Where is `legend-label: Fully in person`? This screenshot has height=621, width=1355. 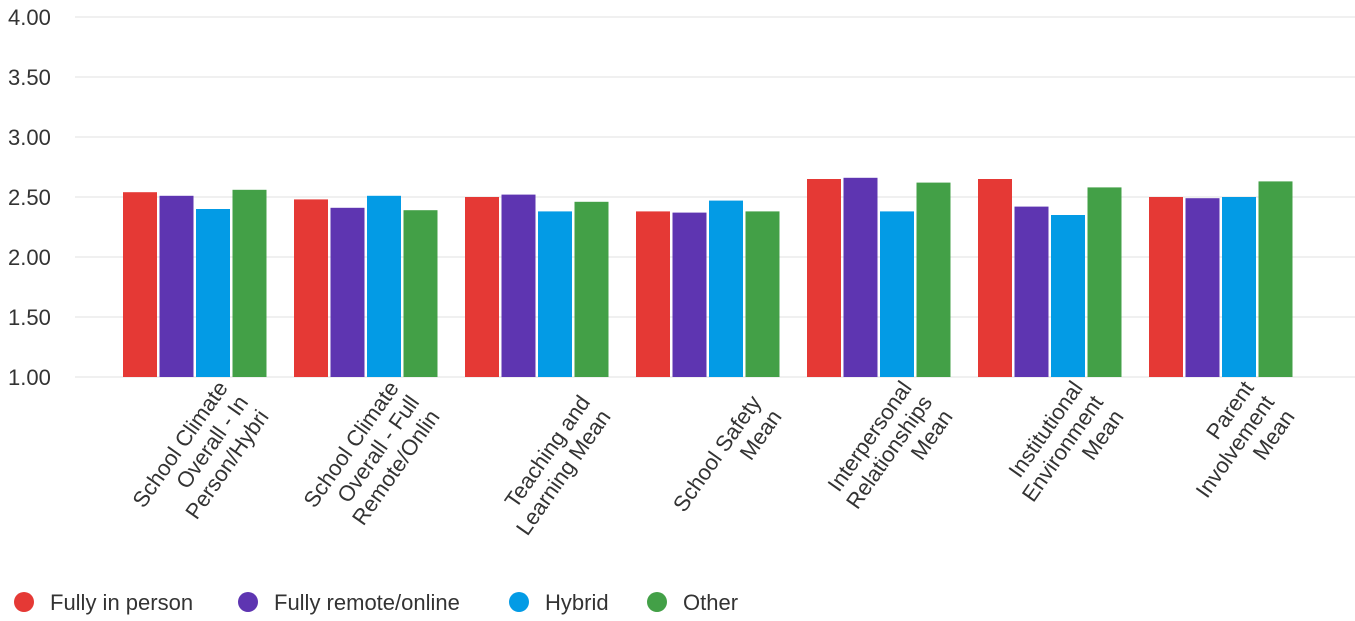
legend-label: Fully in person is located at coordinates (121, 602).